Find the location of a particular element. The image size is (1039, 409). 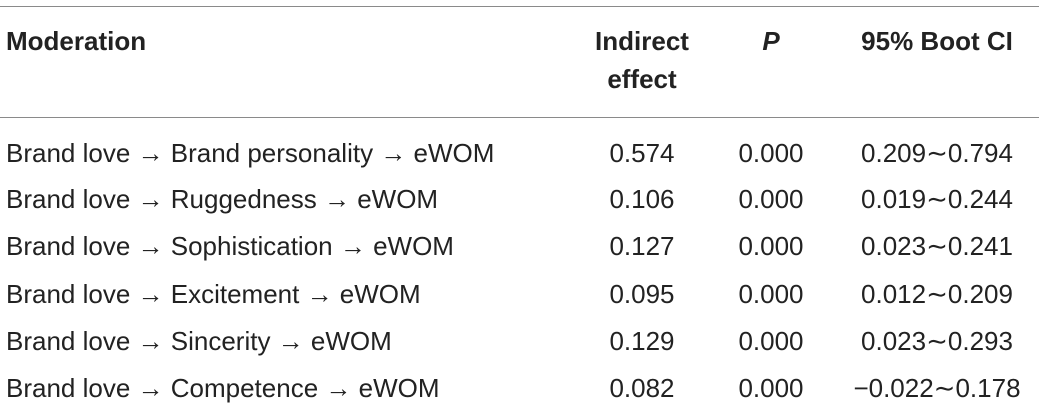

row-ci: 0.019∼0.244 is located at coordinates (937, 199).